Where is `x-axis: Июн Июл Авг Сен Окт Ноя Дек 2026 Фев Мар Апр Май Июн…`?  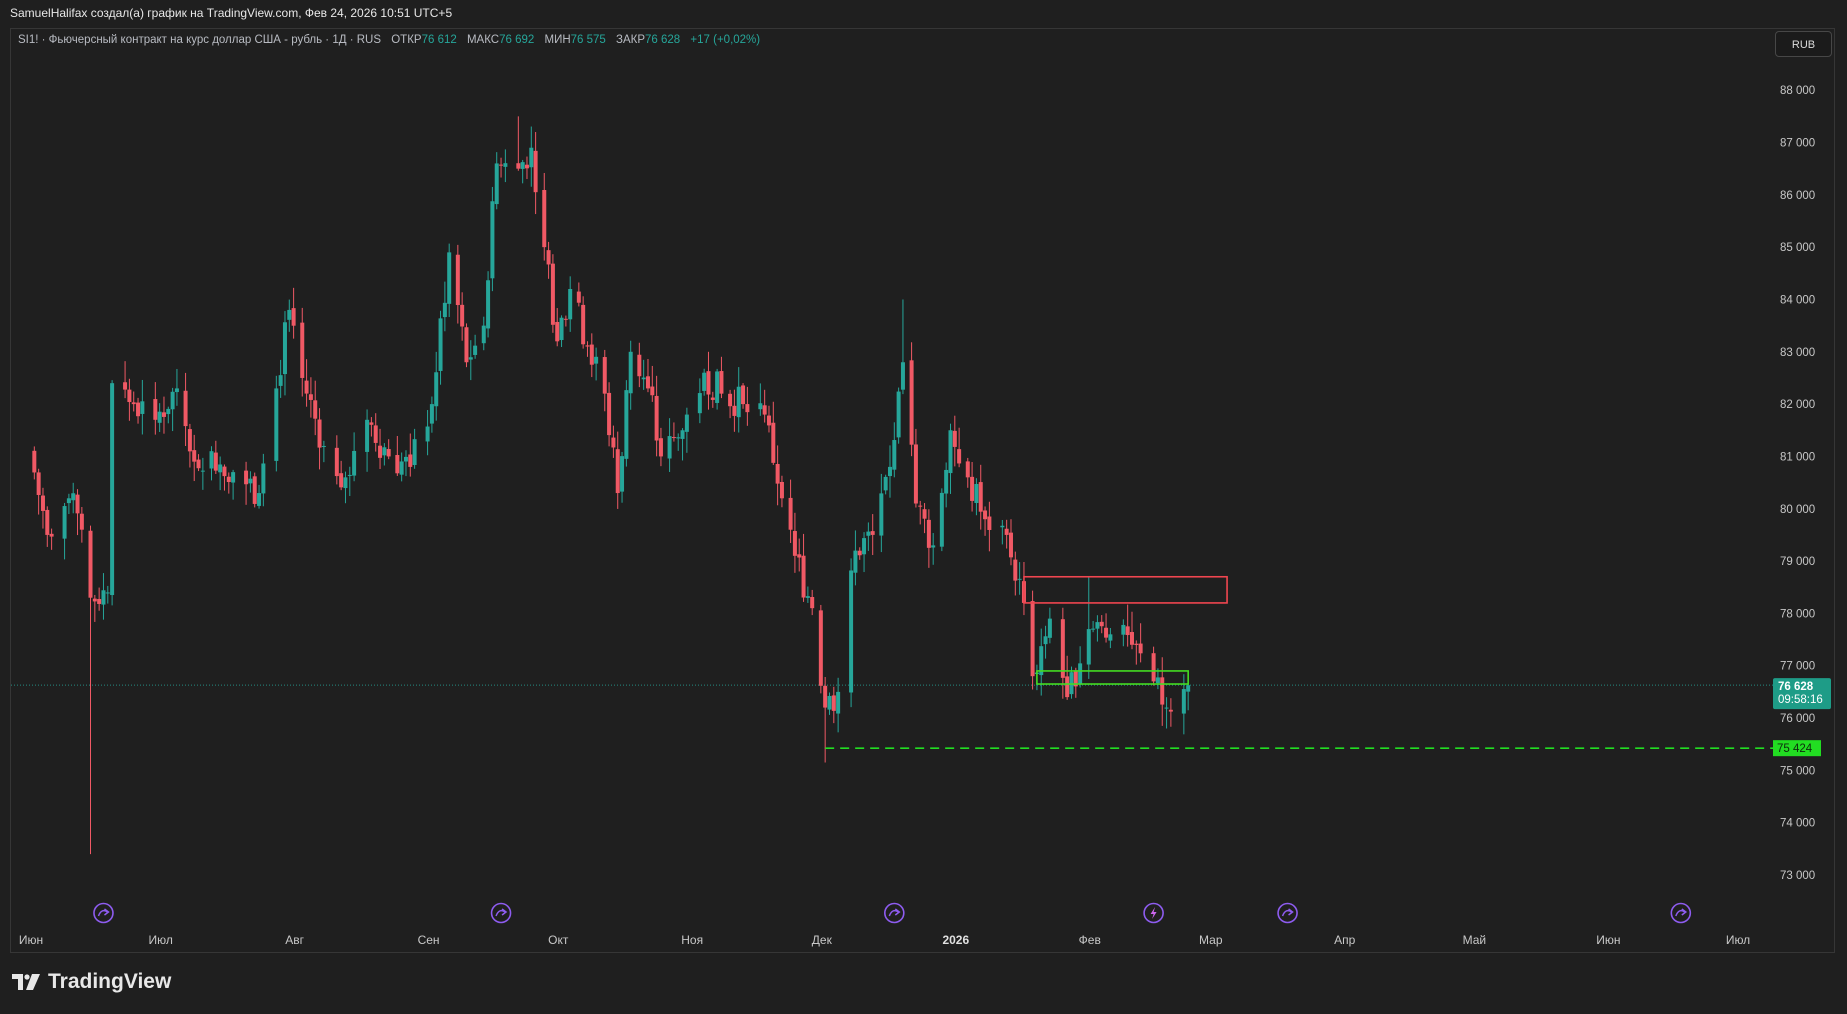
x-axis: Июн Июл Авг Сен Окт Ноя Дек 2026 Фев Мар Апр Май Июн… is located at coordinates (884, 940).